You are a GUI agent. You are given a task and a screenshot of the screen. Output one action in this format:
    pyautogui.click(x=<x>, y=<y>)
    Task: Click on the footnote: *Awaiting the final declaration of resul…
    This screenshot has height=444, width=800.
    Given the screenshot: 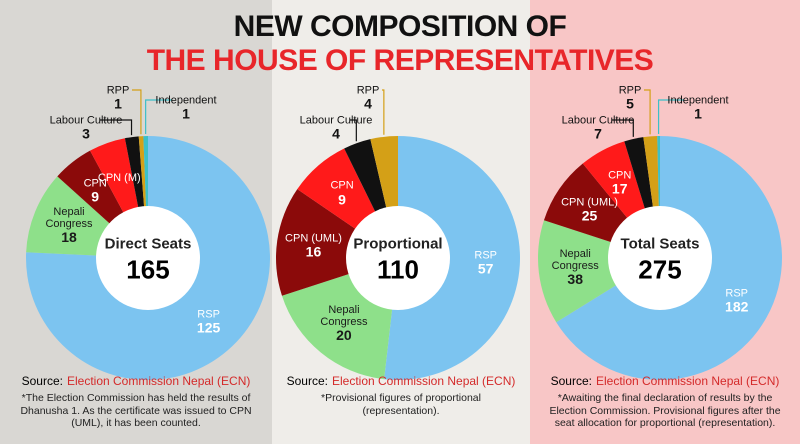 What is the action you would take?
    pyautogui.click(x=665, y=411)
    